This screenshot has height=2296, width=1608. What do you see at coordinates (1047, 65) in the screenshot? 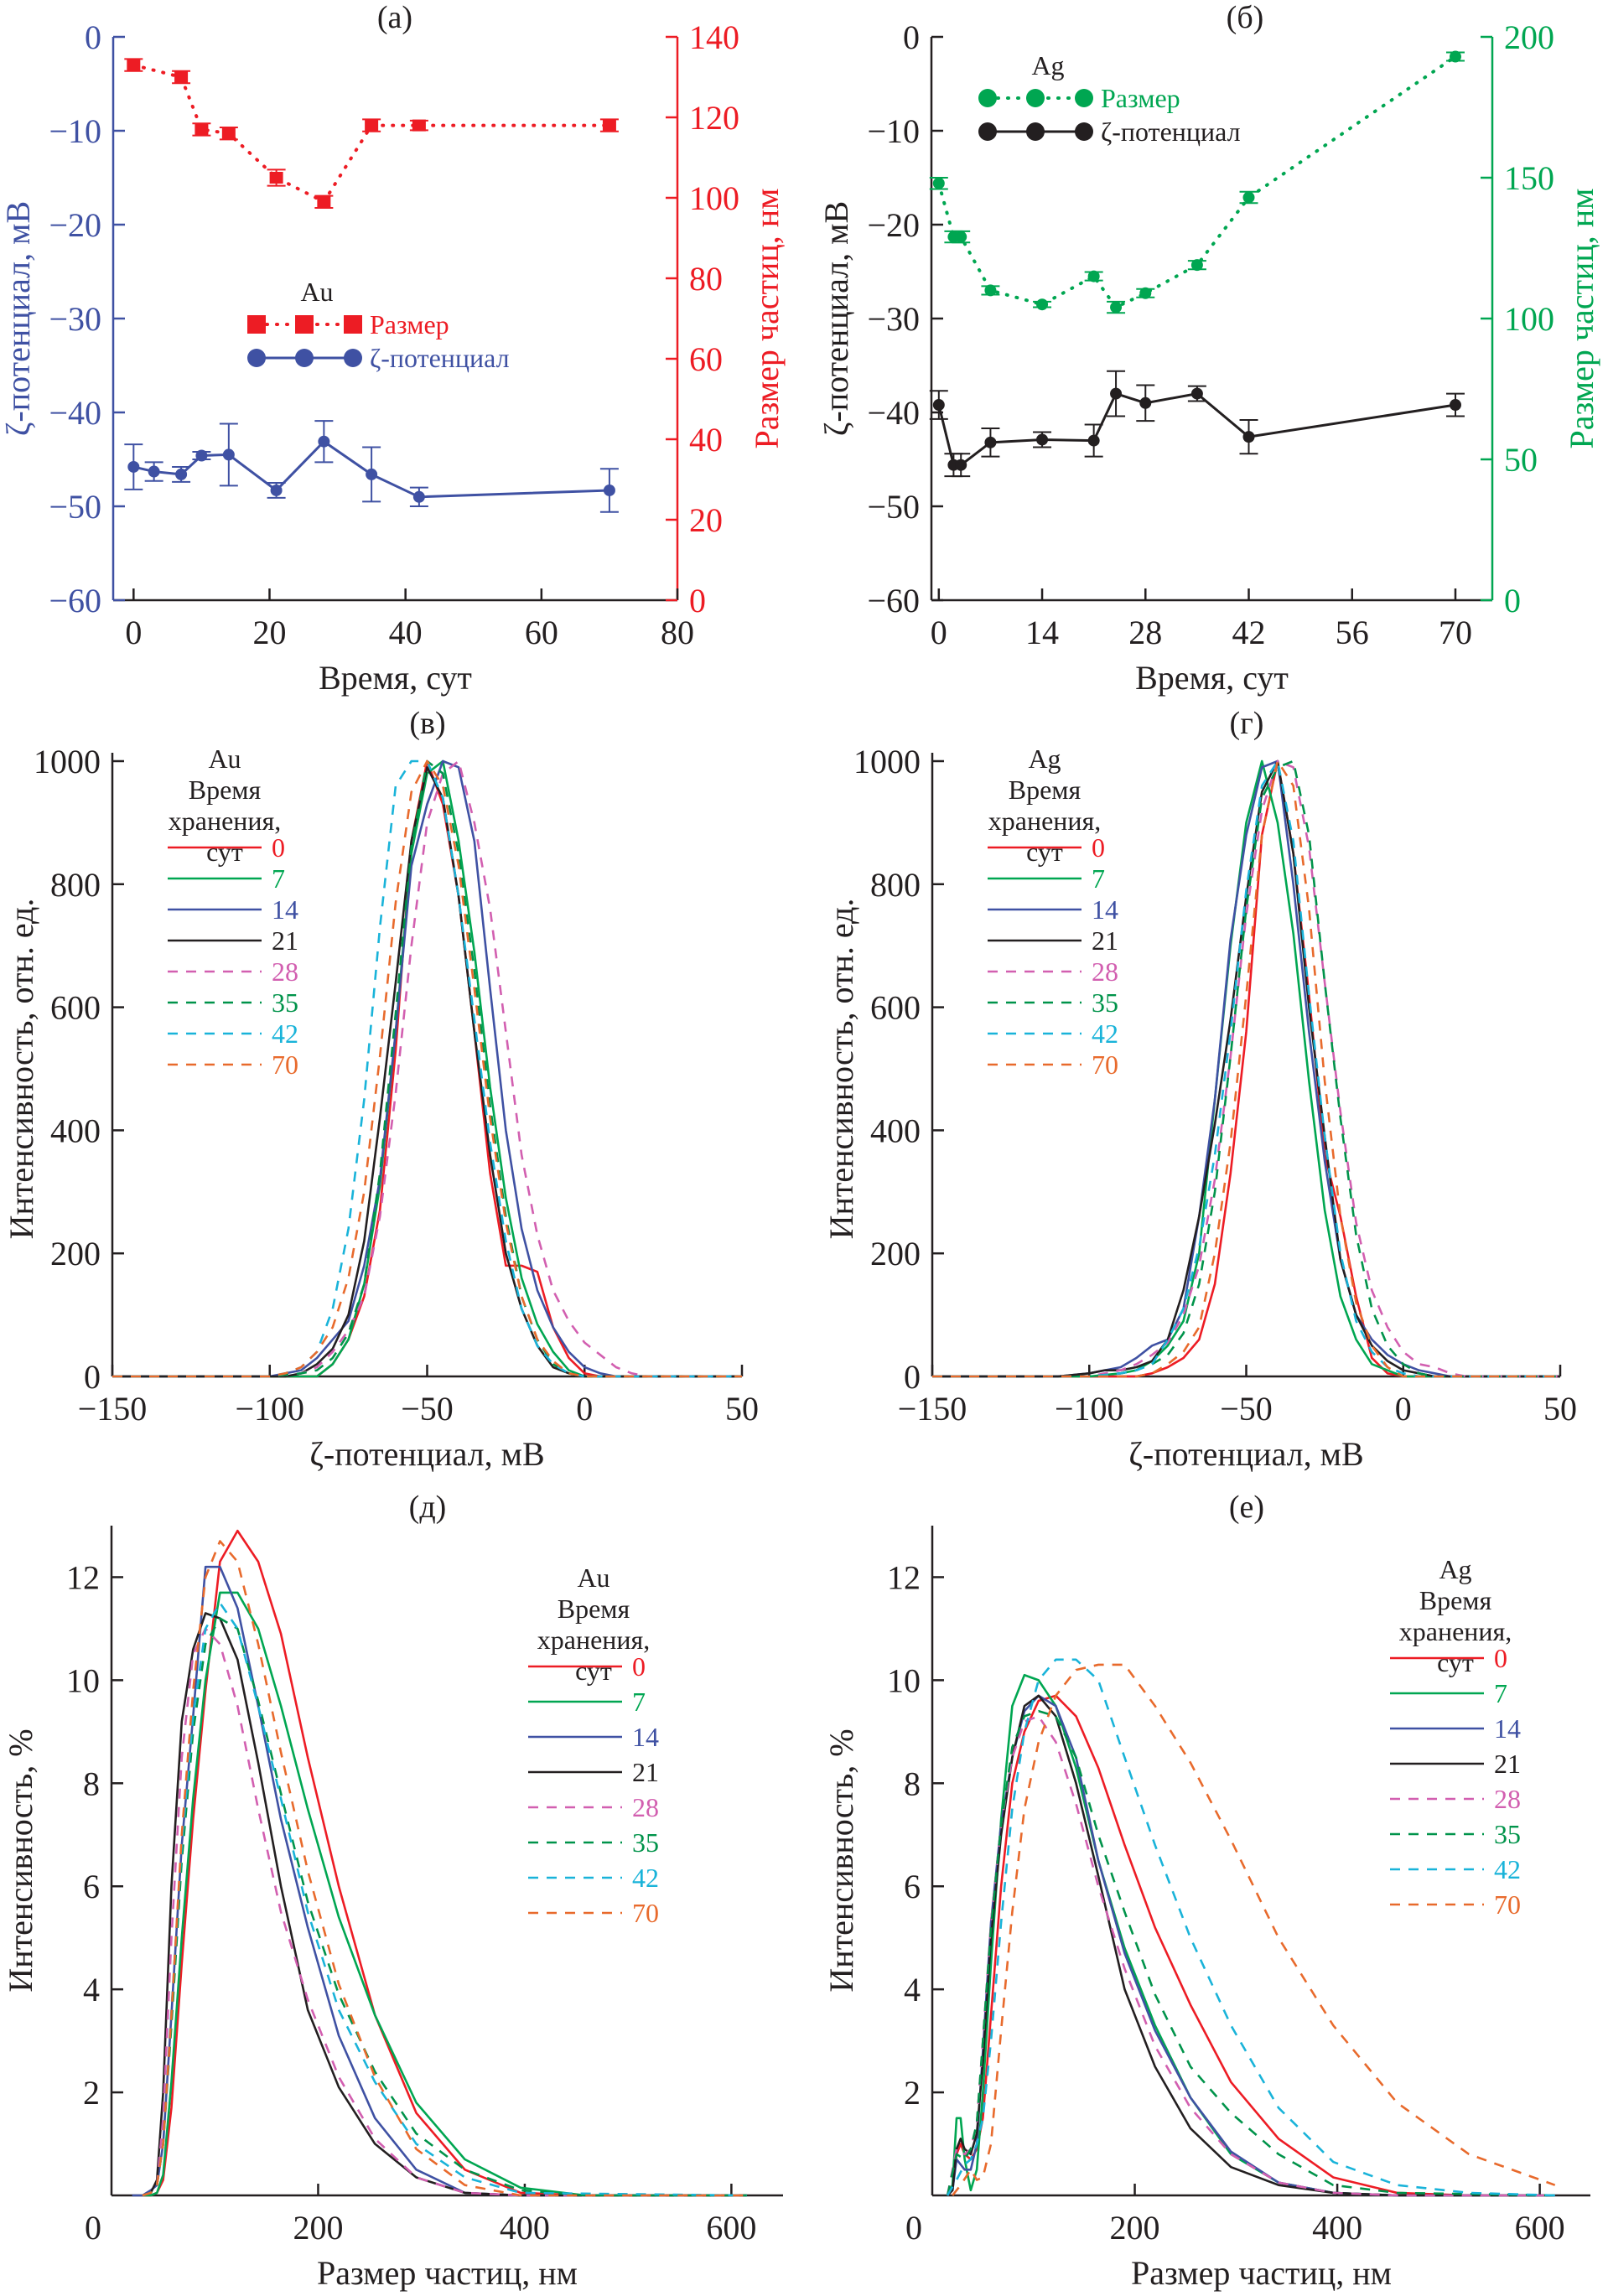
I see `legend-title: Ag` at bounding box center [1047, 65].